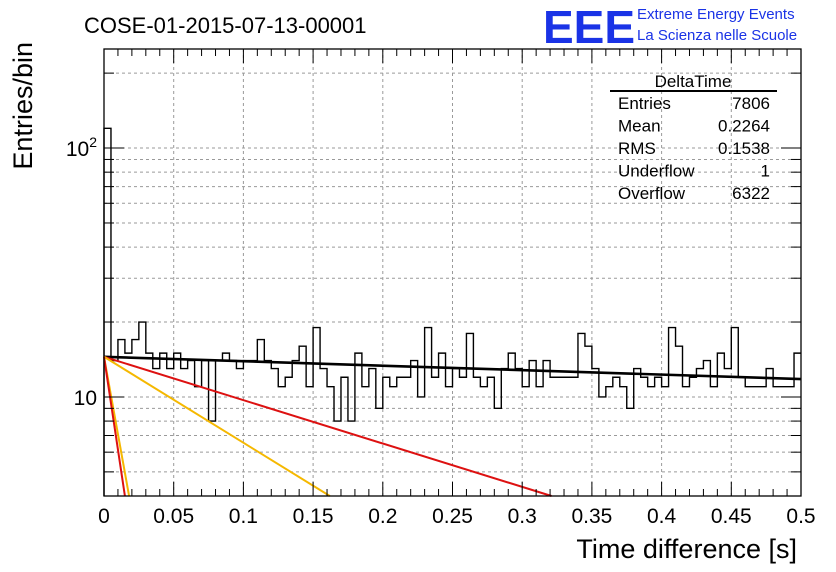 This screenshot has width=836, height=572. Describe the element at coordinates (637, 148) in the screenshot. I see `stat-label: RMS` at that location.